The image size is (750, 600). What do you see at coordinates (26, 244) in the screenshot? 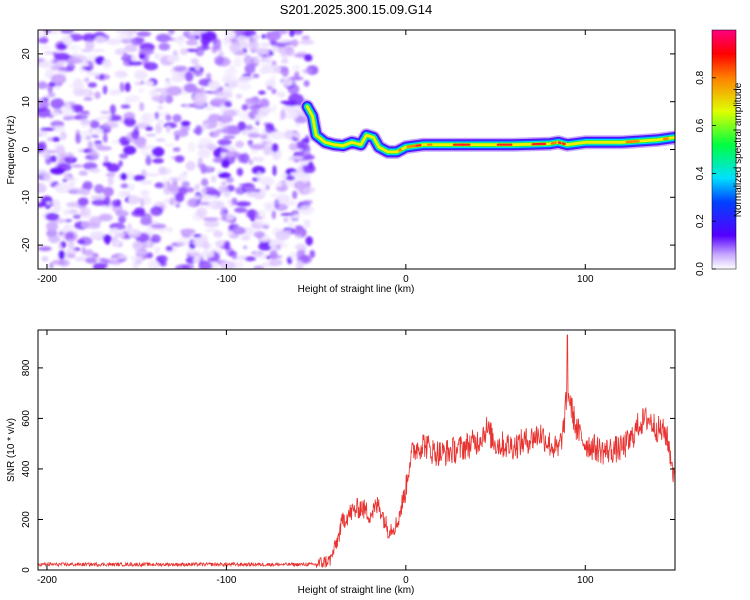
I see `top-y-tick-label: -20` at bounding box center [26, 244].